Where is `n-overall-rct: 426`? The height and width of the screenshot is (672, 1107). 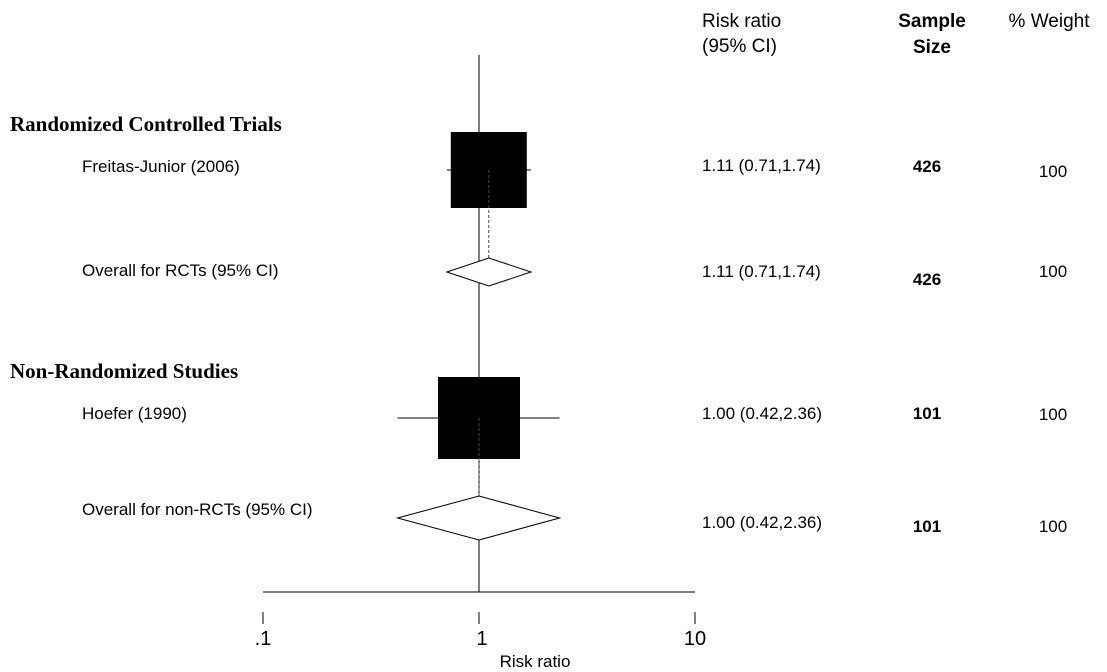 n-overall-rct: 426 is located at coordinates (927, 279).